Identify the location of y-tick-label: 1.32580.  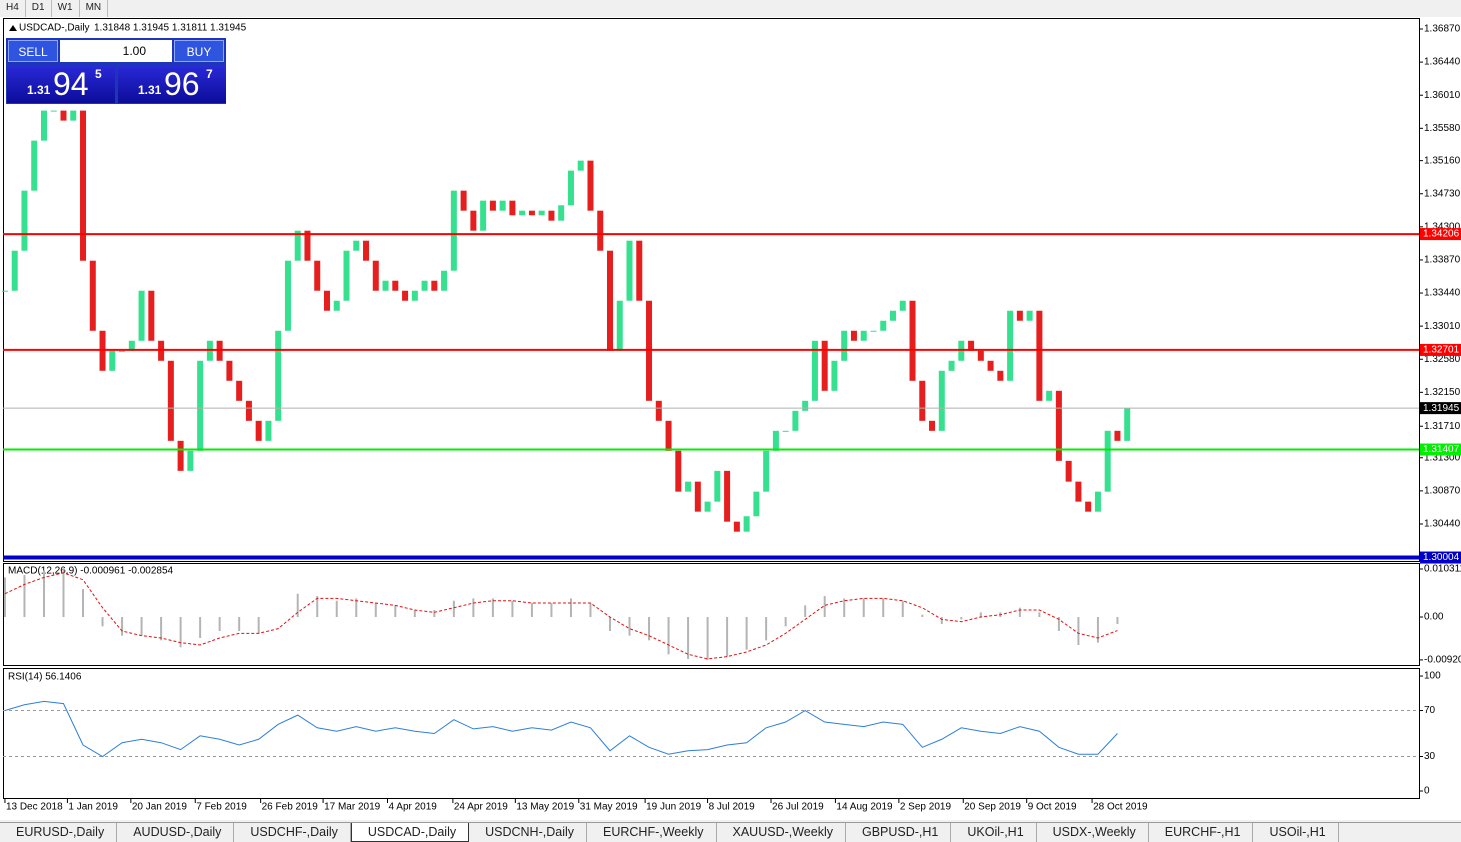
(1442, 359).